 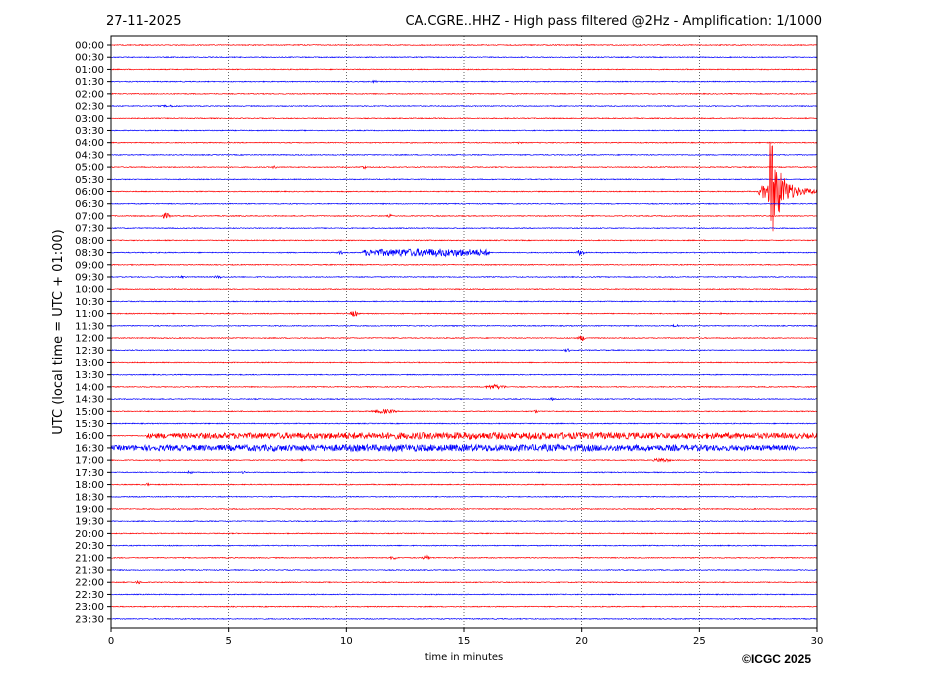 What do you see at coordinates (89, 473) in the screenshot?
I see `y-tick-label: 17:30` at bounding box center [89, 473].